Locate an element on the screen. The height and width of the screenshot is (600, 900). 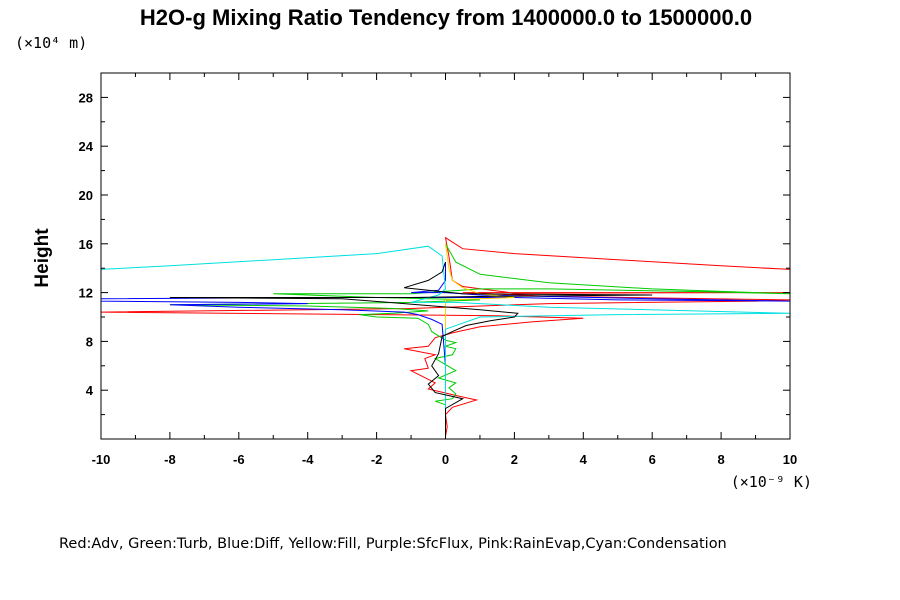
x-tick-label: -6 is located at coordinates (239, 459).